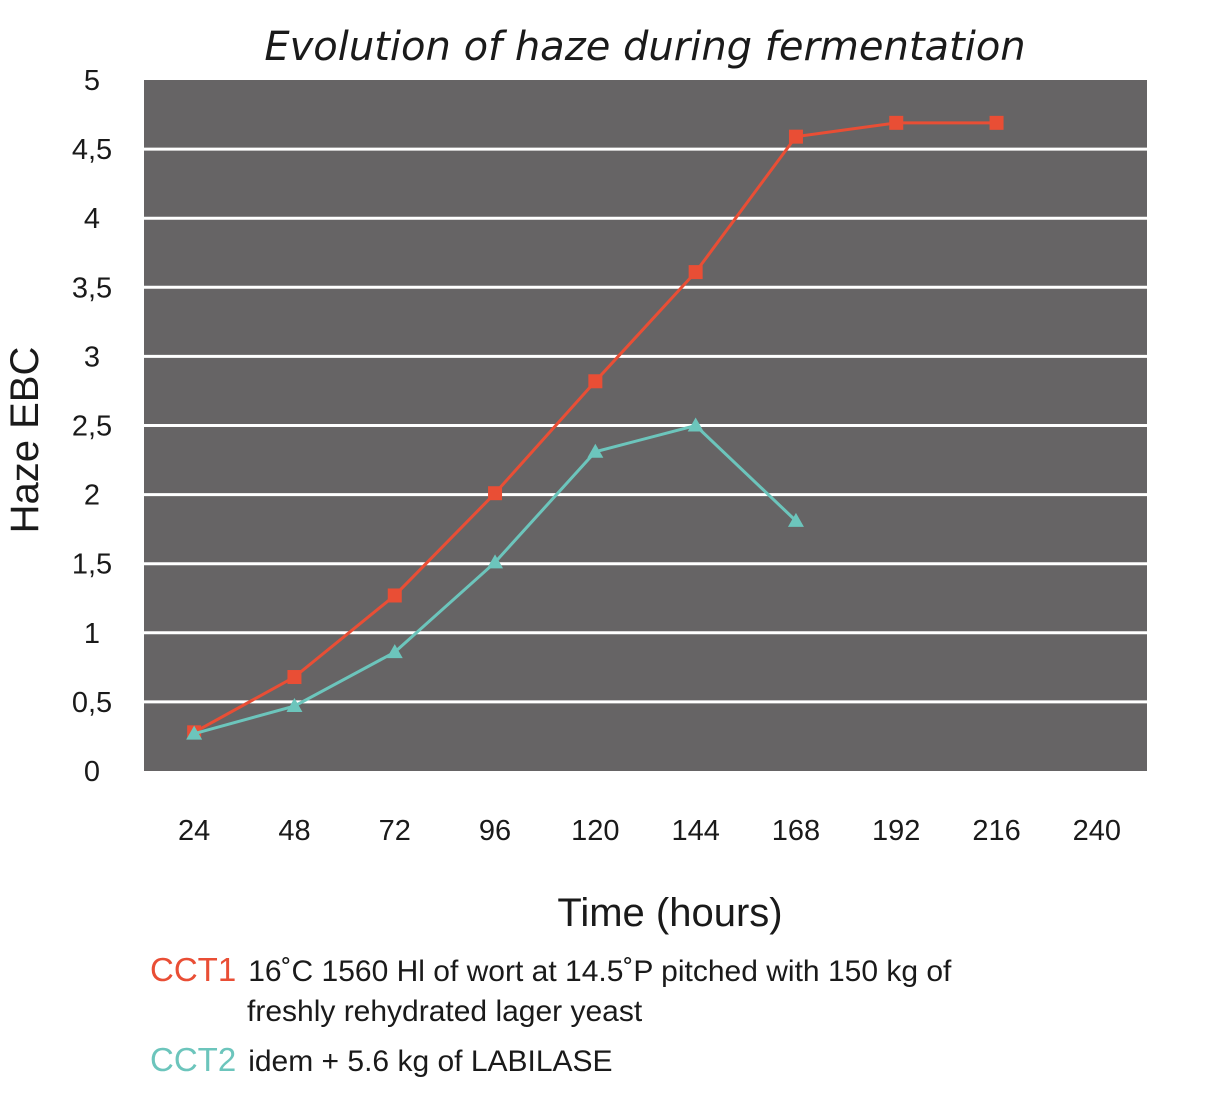  Describe the element at coordinates (193, 969) in the screenshot. I see `legend-tag-cct1: CCT1` at that location.